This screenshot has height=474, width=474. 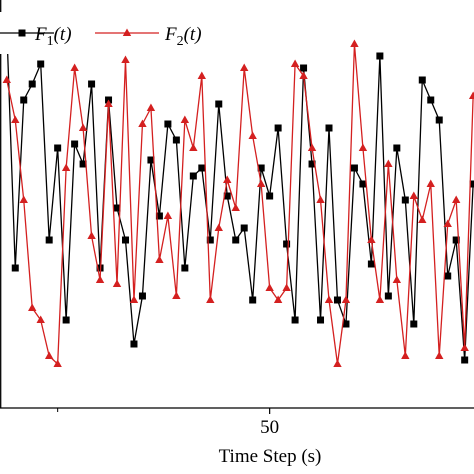 What do you see at coordinates (183, 36) in the screenshot?
I see `legend-label: F2(t)` at bounding box center [183, 36].